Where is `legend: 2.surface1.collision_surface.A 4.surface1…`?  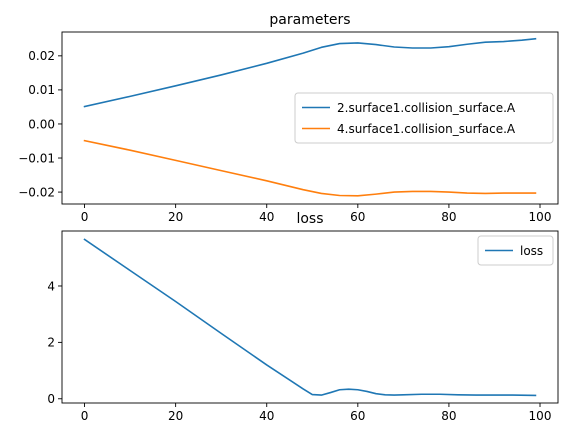 legend: 2.surface1.collision_surface.A 4.surface1… is located at coordinates (424, 118).